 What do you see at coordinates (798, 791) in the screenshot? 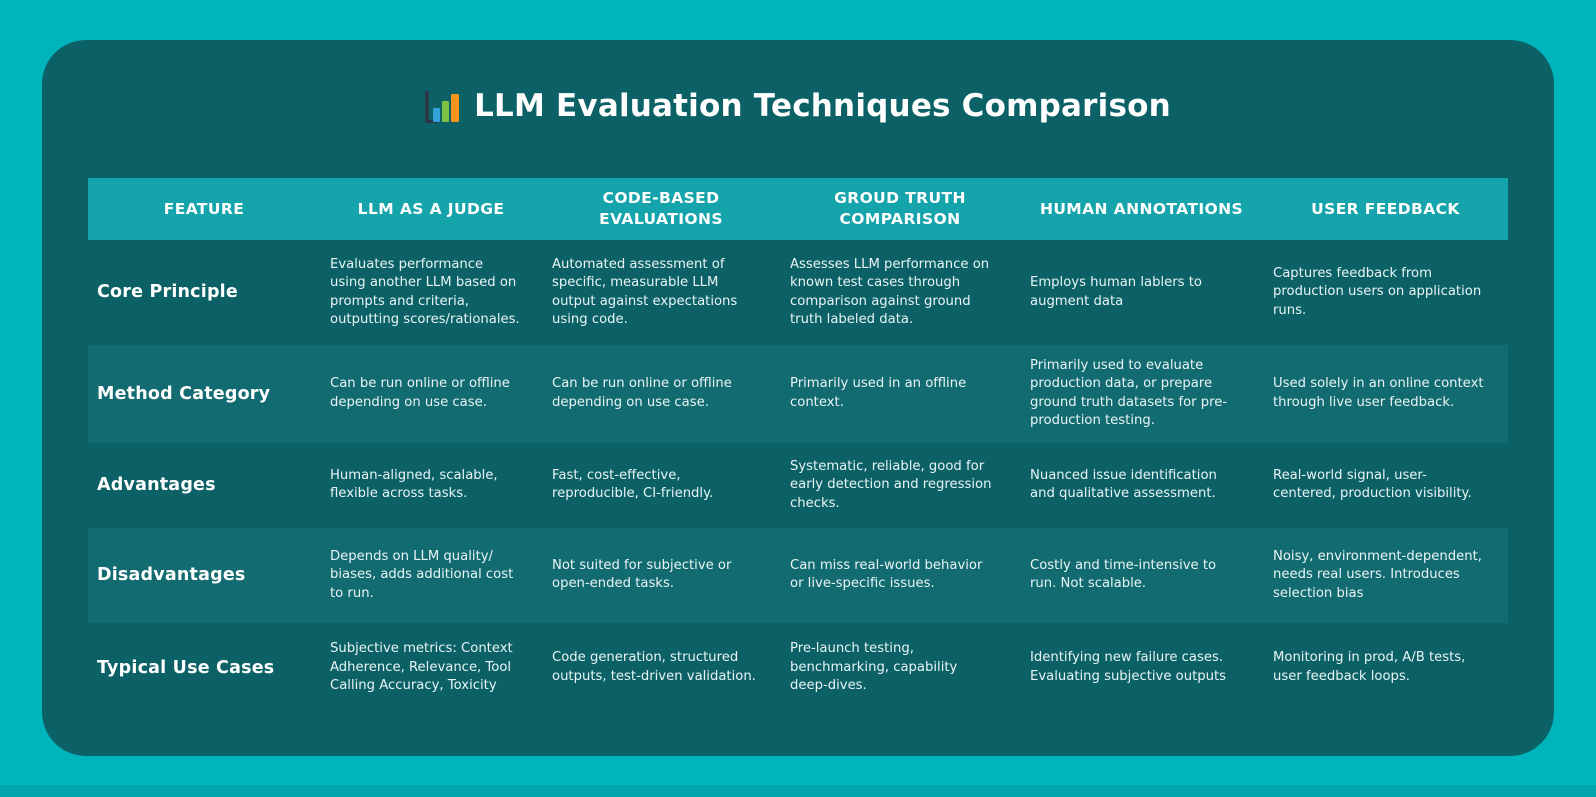
I see `bottom-edge-strip` at bounding box center [798, 791].